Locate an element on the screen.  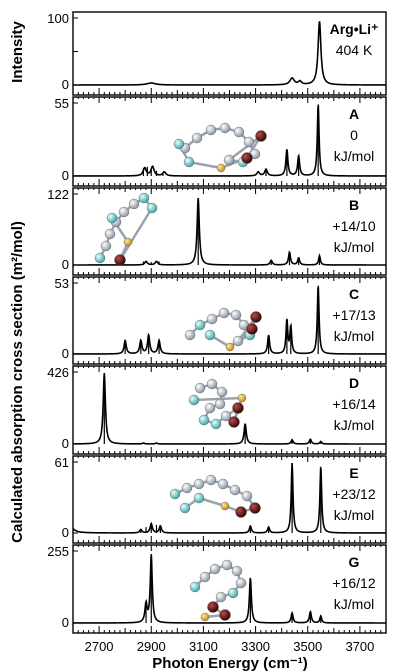
y-tick-label-max: 426 is located at coordinates (58, 372).